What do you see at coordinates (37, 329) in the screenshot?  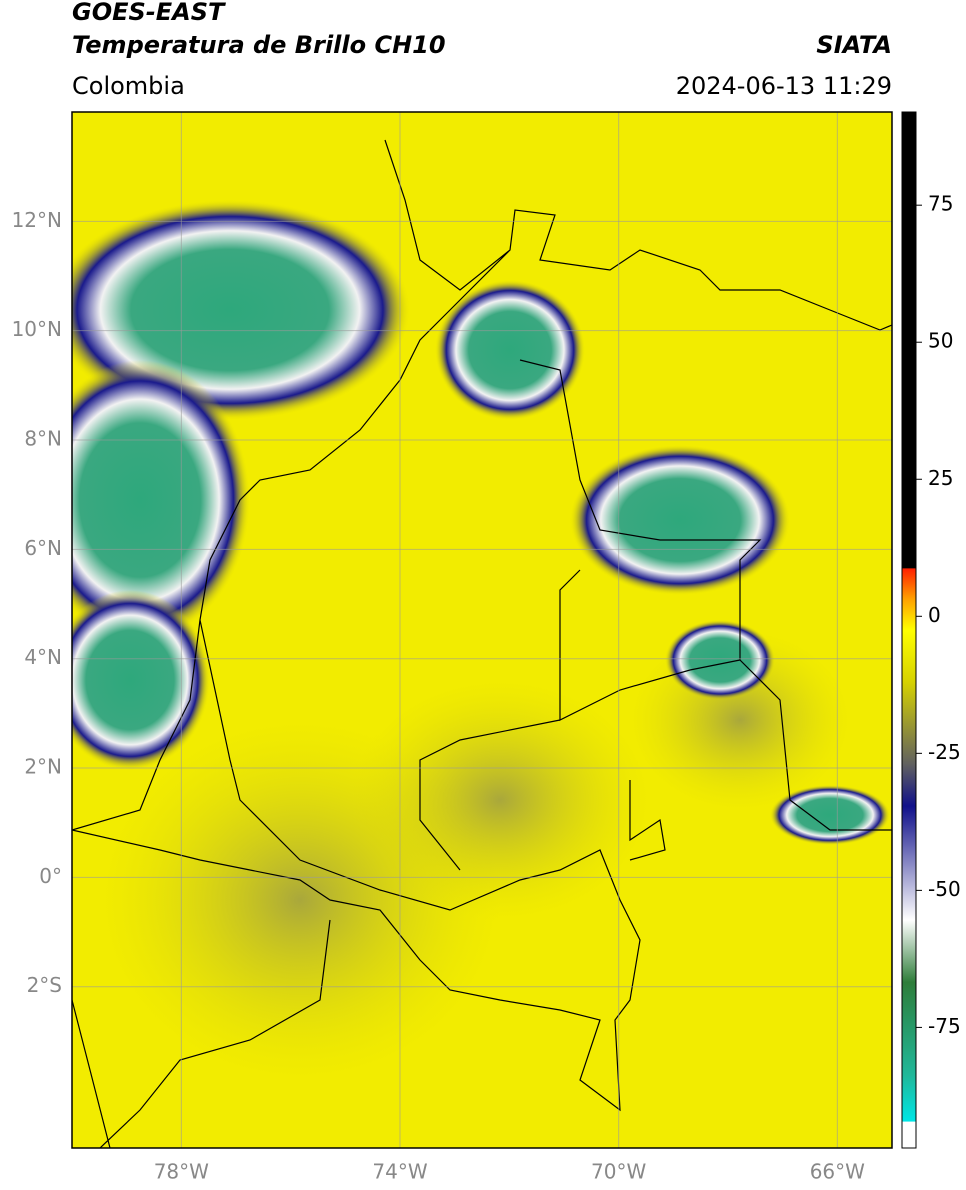 I see `lat-tick-label: 10°N` at bounding box center [37, 329].